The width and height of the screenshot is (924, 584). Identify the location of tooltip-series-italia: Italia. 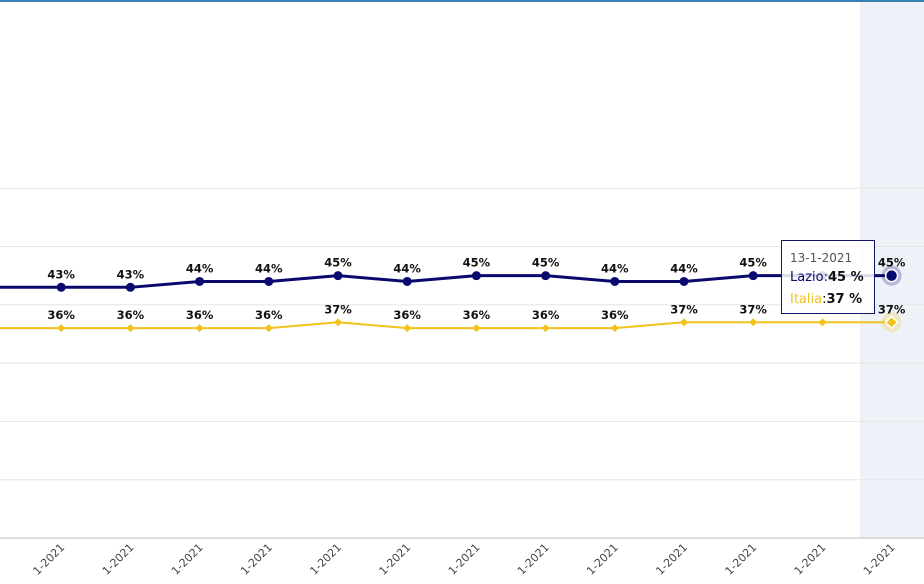
(806, 299).